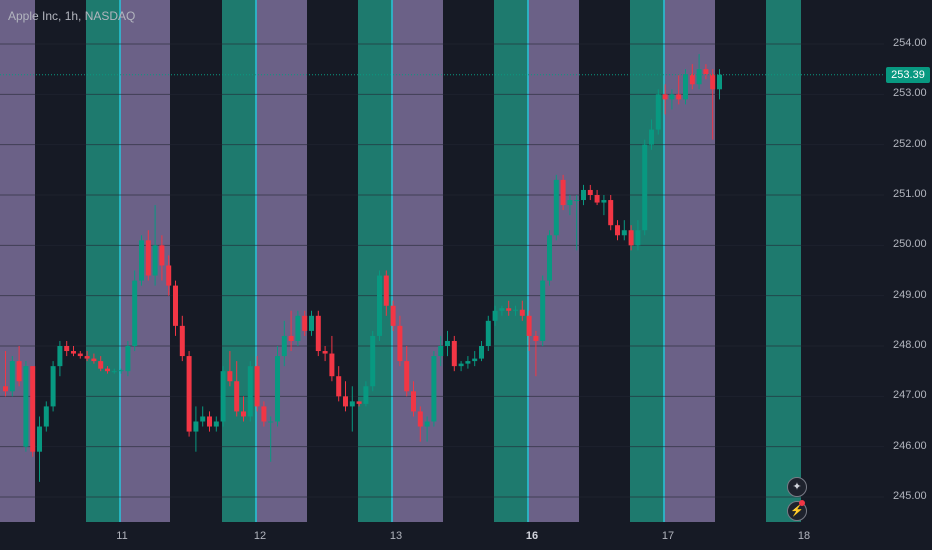 Image resolution: width=932 pixels, height=550 pixels. What do you see at coordinates (910, 395) in the screenshot?
I see `price-tick-label: 247.00` at bounding box center [910, 395].